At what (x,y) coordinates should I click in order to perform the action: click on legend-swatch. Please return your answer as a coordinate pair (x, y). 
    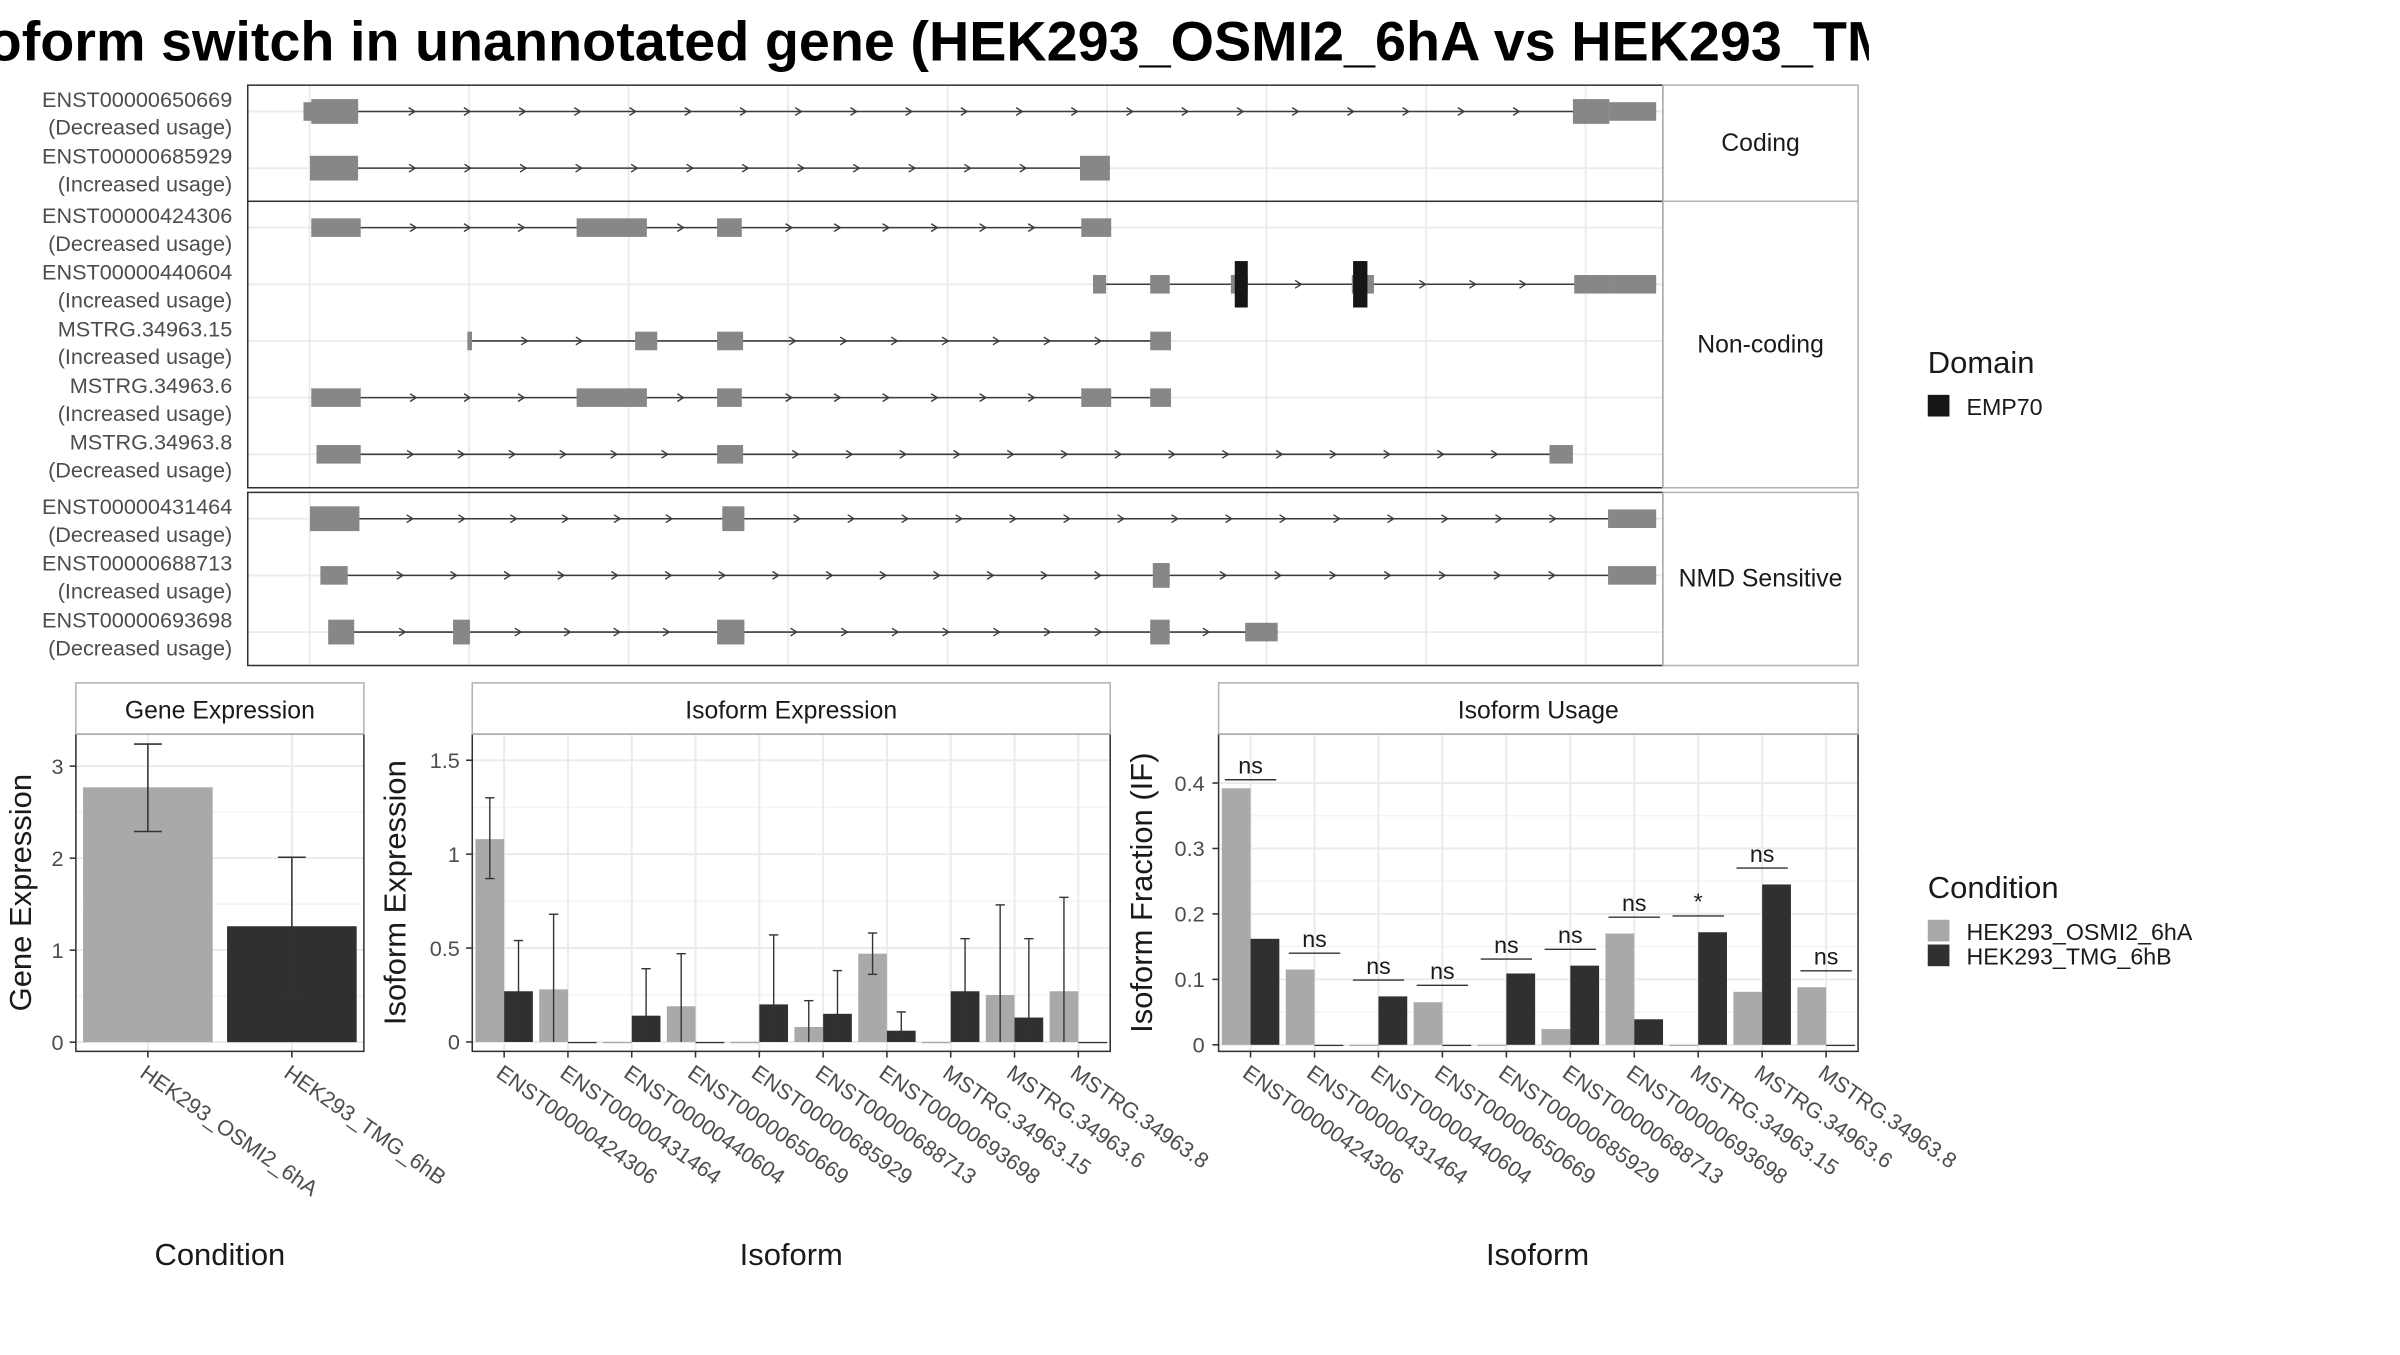
    Looking at the image, I should click on (1938, 930).